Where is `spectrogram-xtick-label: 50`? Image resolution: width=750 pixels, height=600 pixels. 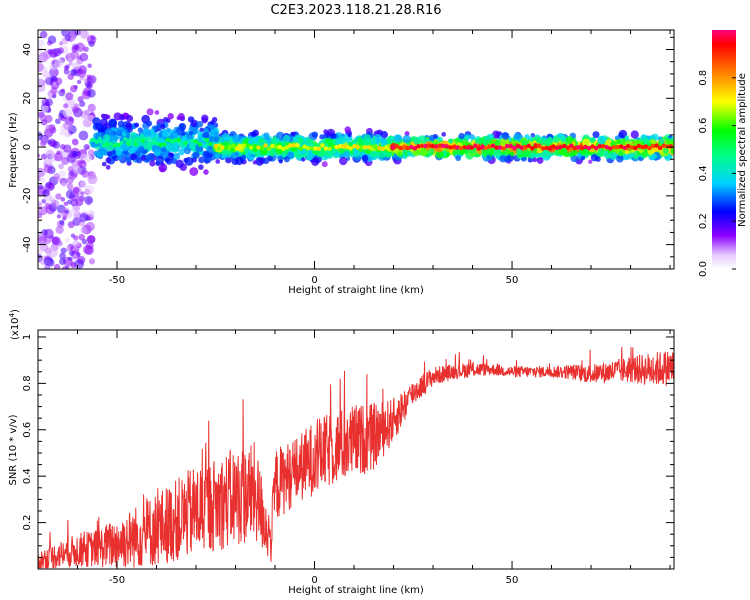
spectrogram-xtick-label: 50 is located at coordinates (512, 280).